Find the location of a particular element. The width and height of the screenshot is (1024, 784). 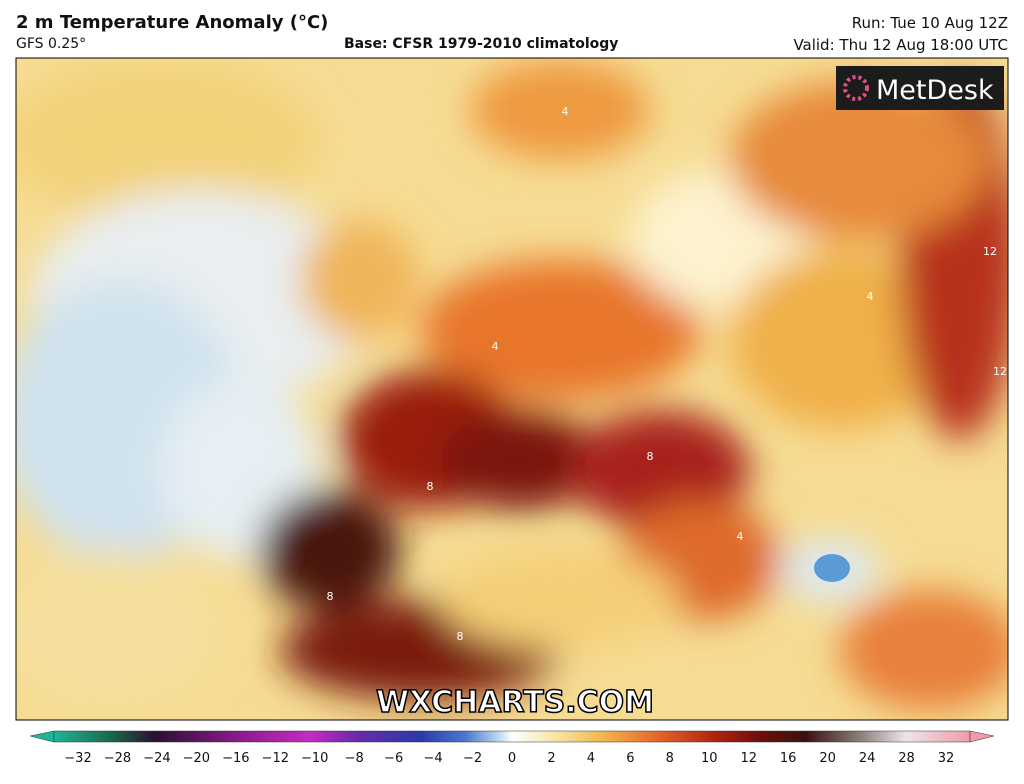

colorbar-tick-label: 0 is located at coordinates (512, 758).